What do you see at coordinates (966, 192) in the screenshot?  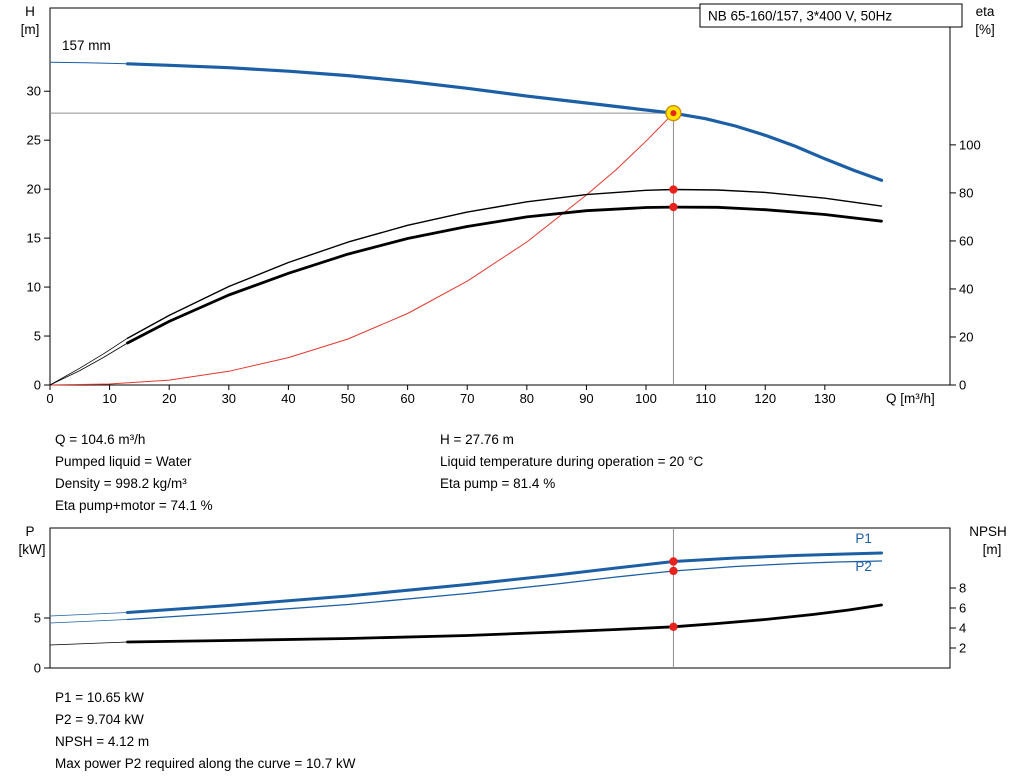 I see `y-right-tick-label: 80` at bounding box center [966, 192].